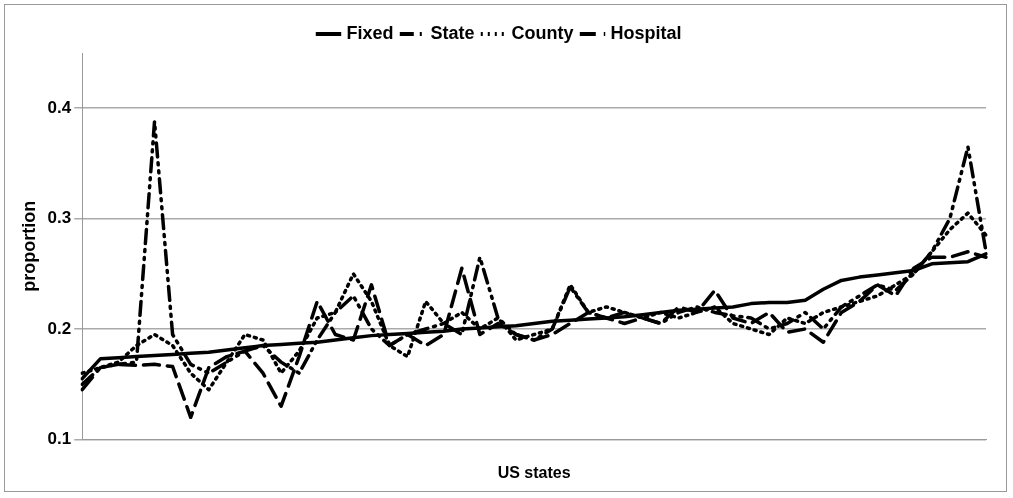 The image size is (1013, 498). What do you see at coordinates (59, 328) in the screenshot?
I see `y-tick-label: 0.2` at bounding box center [59, 328].